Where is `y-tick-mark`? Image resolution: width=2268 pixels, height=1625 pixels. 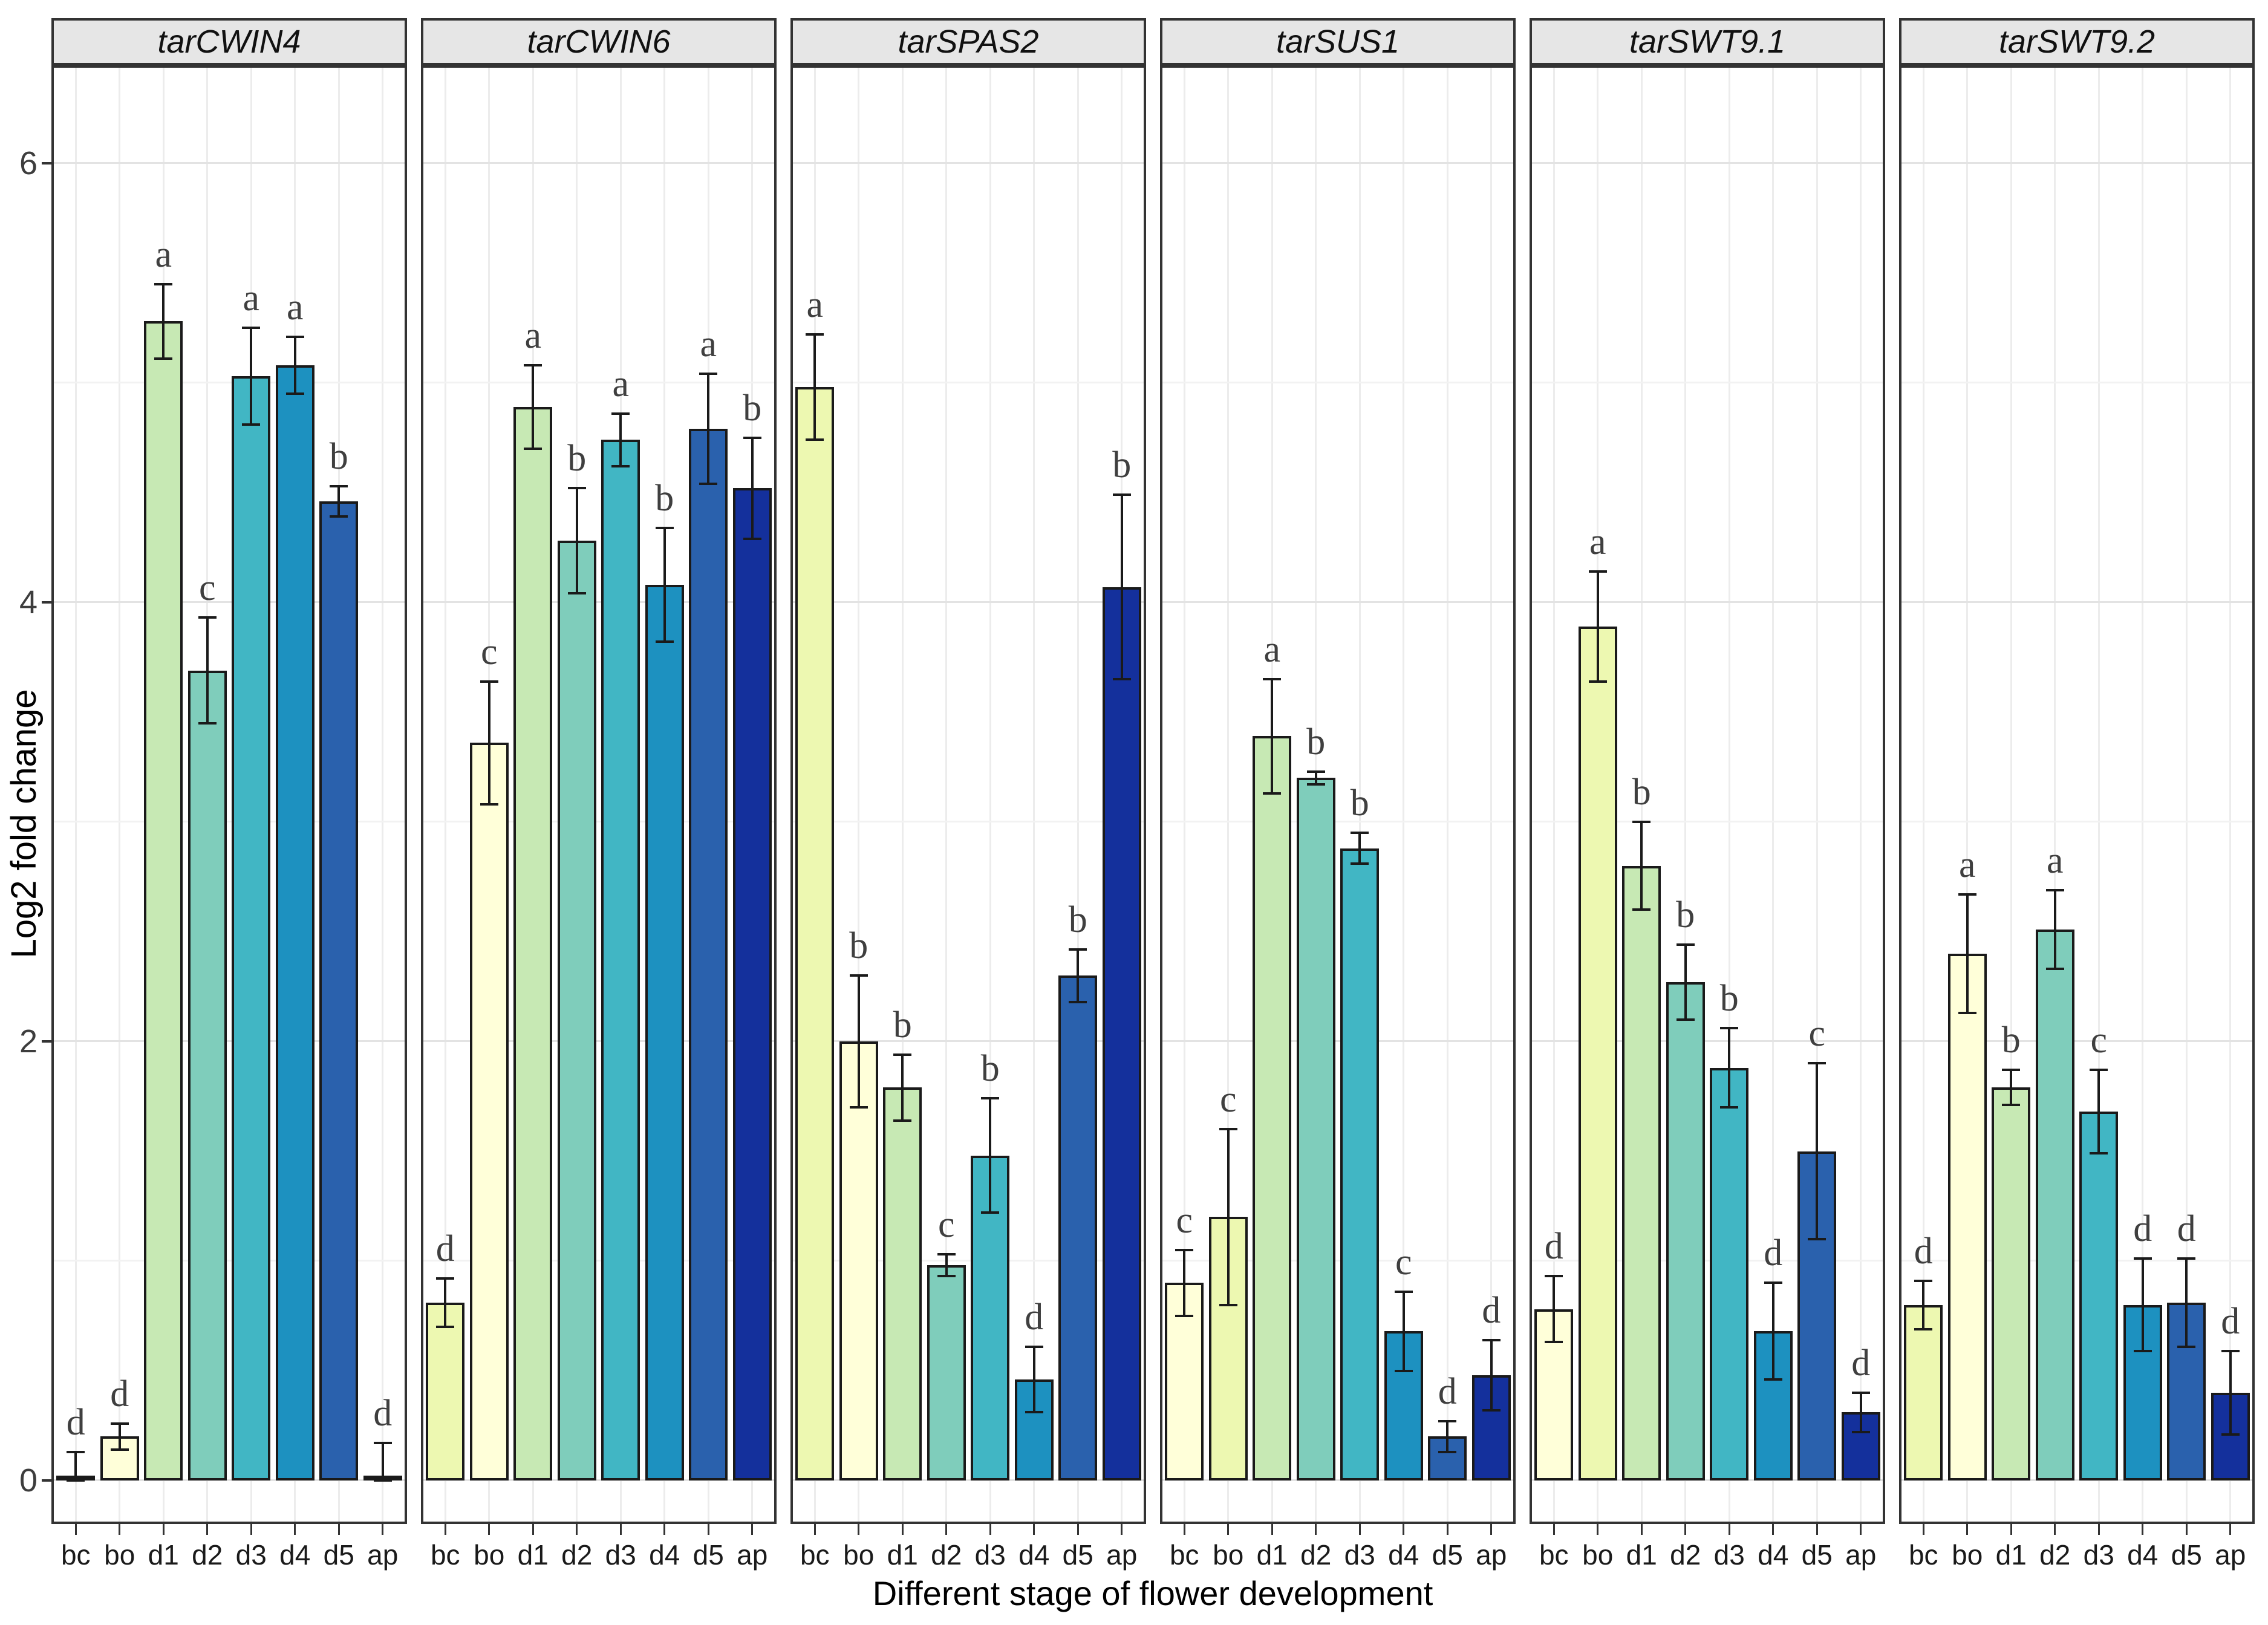
y-tick-mark is located at coordinates (46, 1041).